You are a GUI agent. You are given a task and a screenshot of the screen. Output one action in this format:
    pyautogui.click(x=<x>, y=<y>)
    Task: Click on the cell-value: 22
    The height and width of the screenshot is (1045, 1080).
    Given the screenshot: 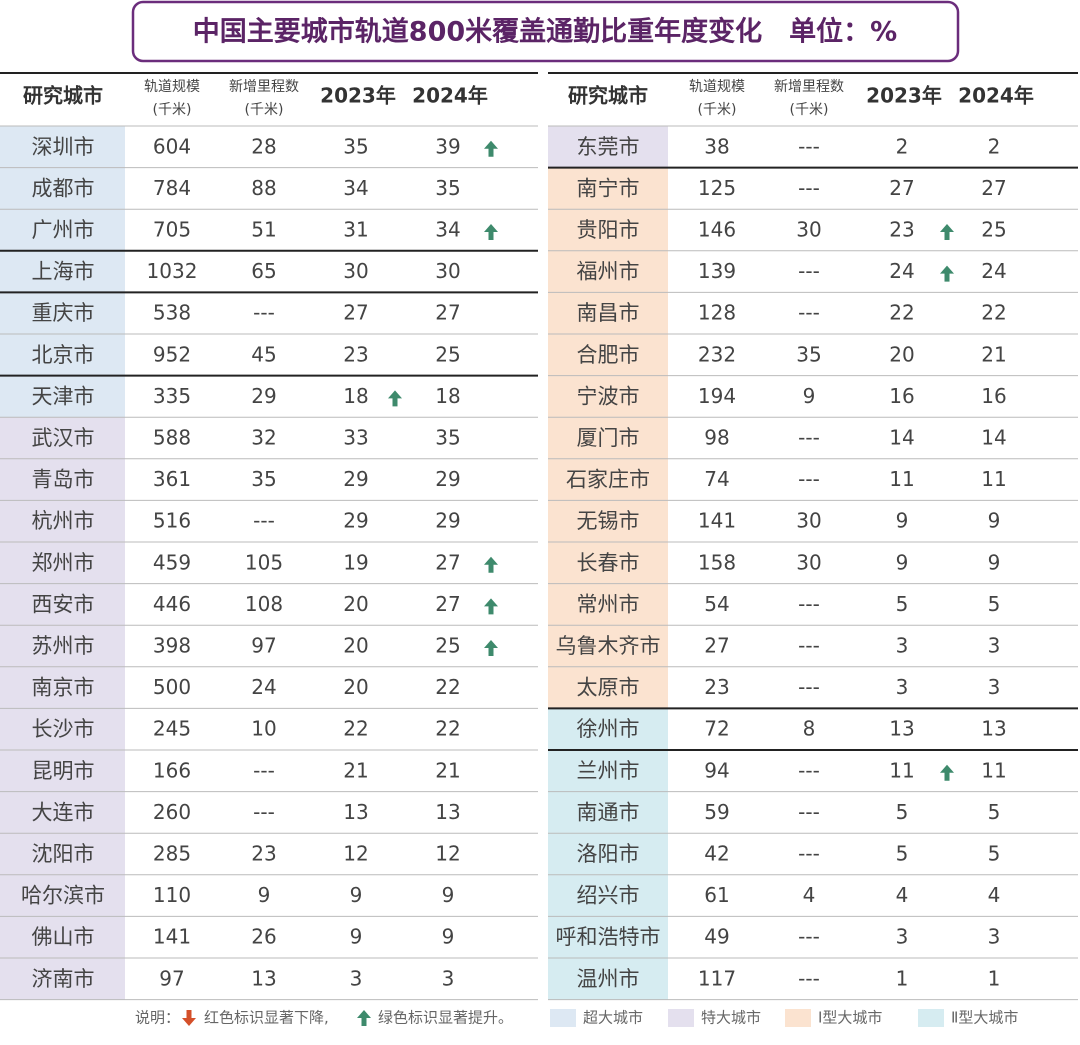 What is the action you would take?
    pyautogui.click(x=447, y=687)
    